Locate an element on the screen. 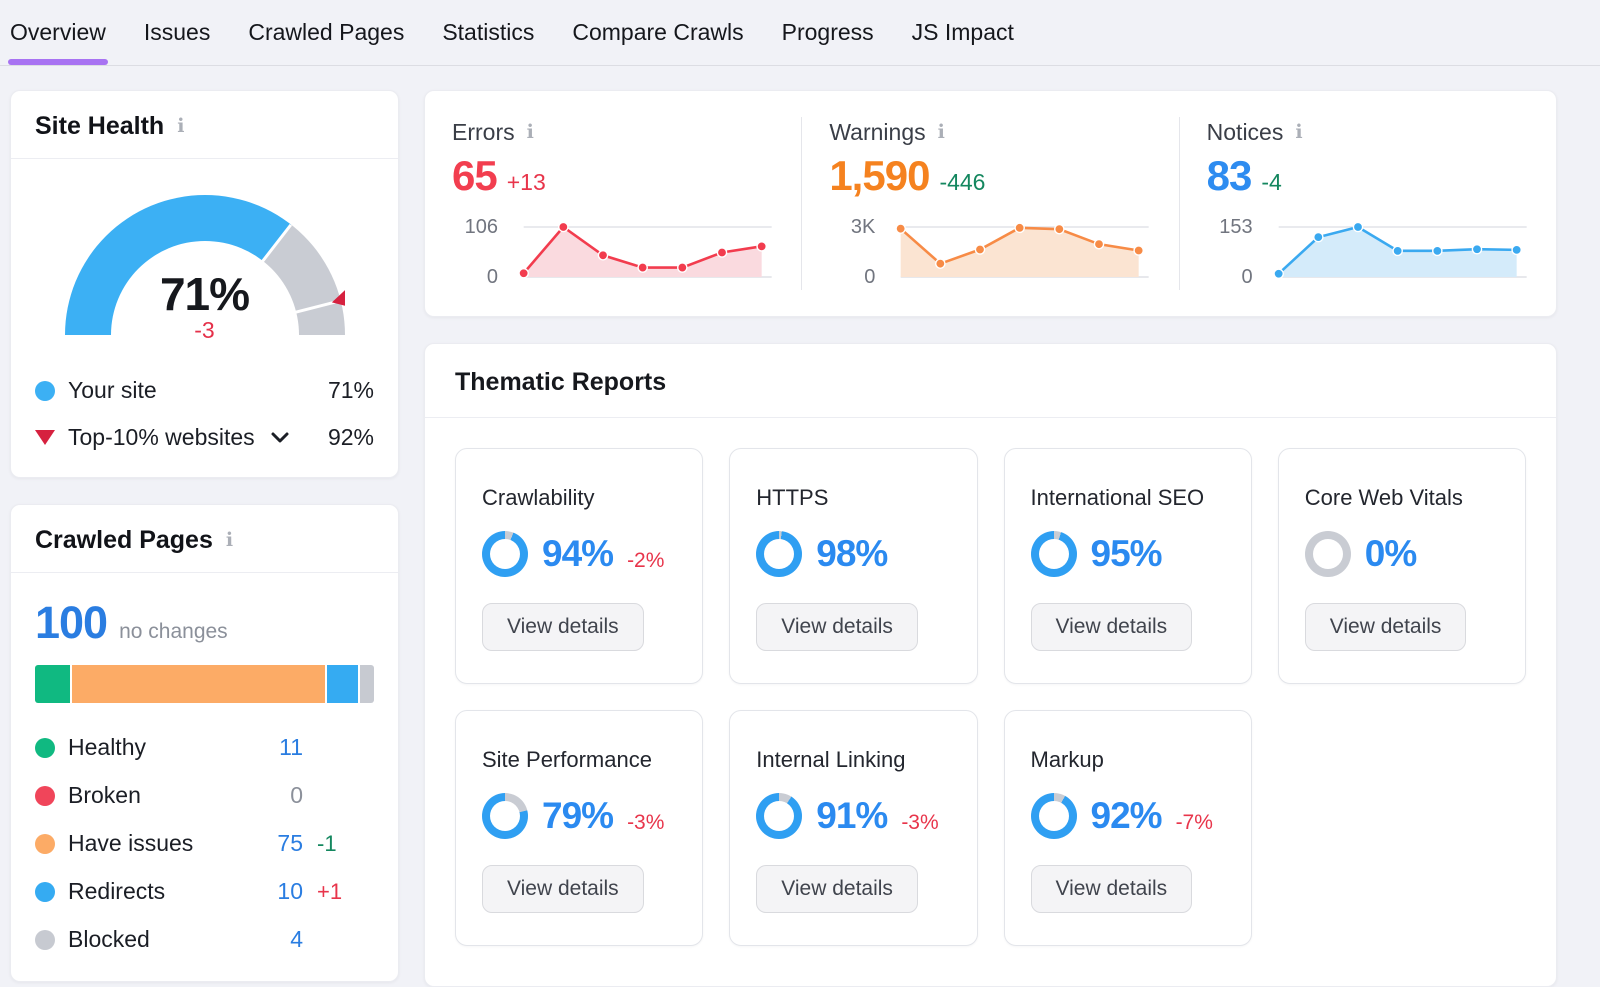 This screenshot has width=1600, height=987. status-count: 4 is located at coordinates (296, 939).